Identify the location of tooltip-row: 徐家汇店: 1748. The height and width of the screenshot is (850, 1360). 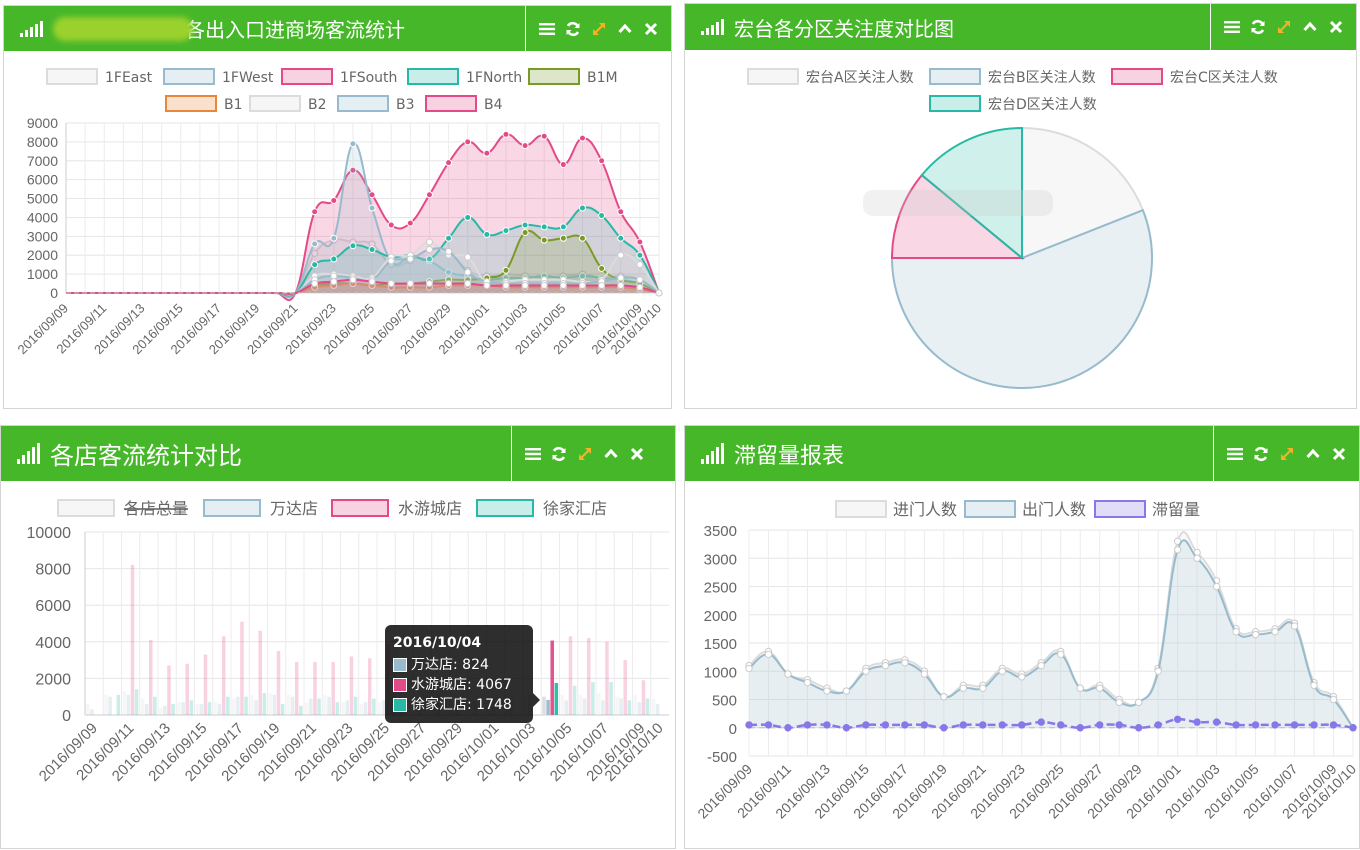
(459, 705).